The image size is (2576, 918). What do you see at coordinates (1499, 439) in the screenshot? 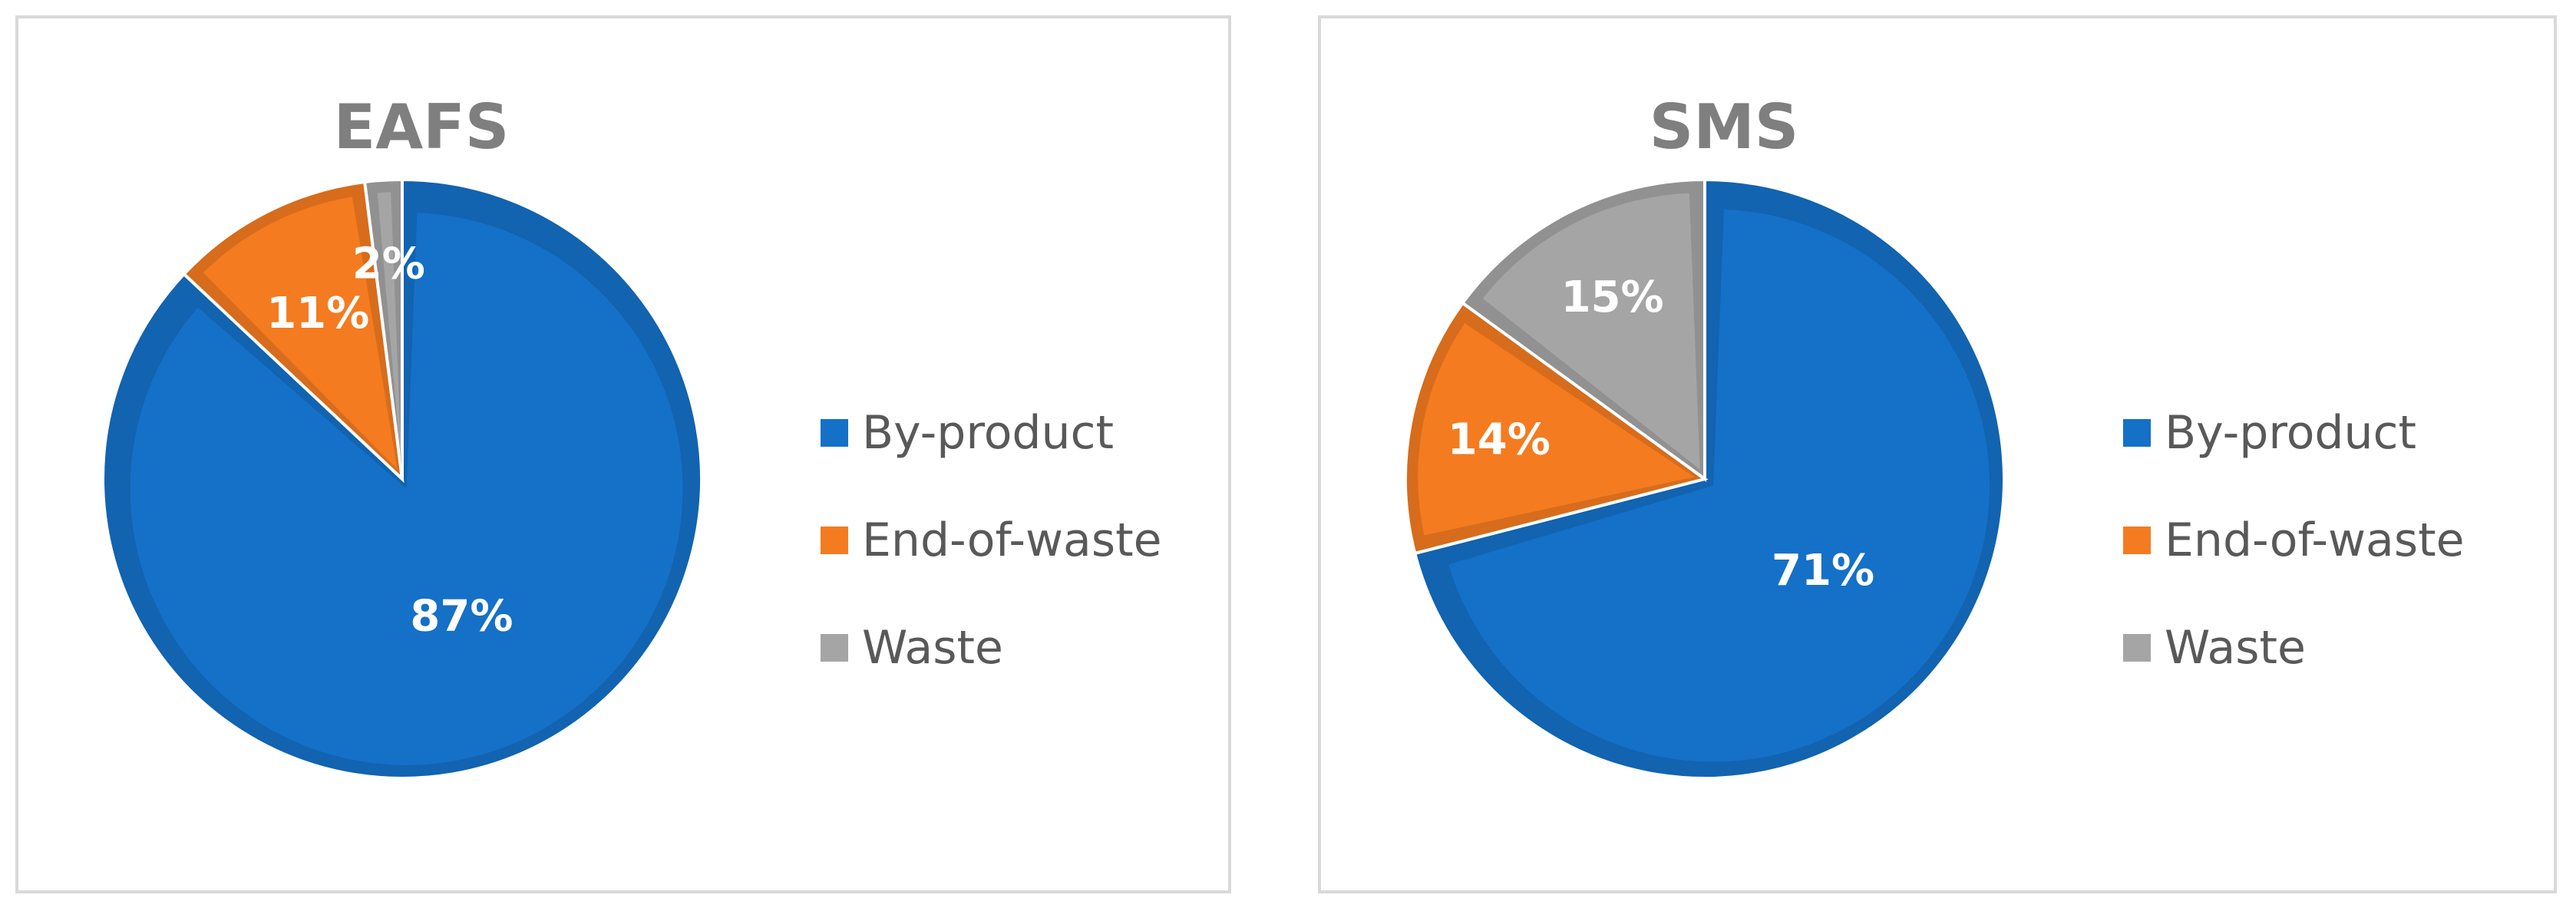
I see `data-label-end-of-waste: 14%` at bounding box center [1499, 439].